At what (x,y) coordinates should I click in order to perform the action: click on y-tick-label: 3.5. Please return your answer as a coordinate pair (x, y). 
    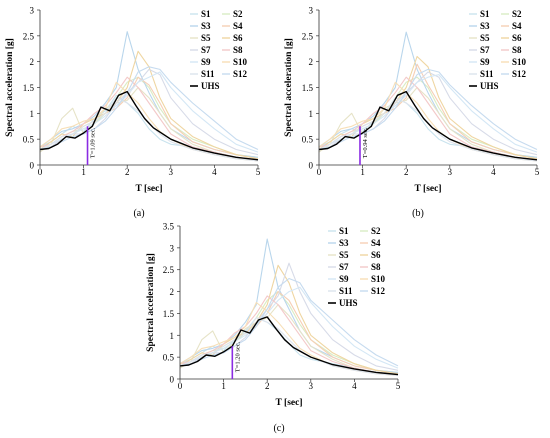
    Looking at the image, I should click on (169, 227).